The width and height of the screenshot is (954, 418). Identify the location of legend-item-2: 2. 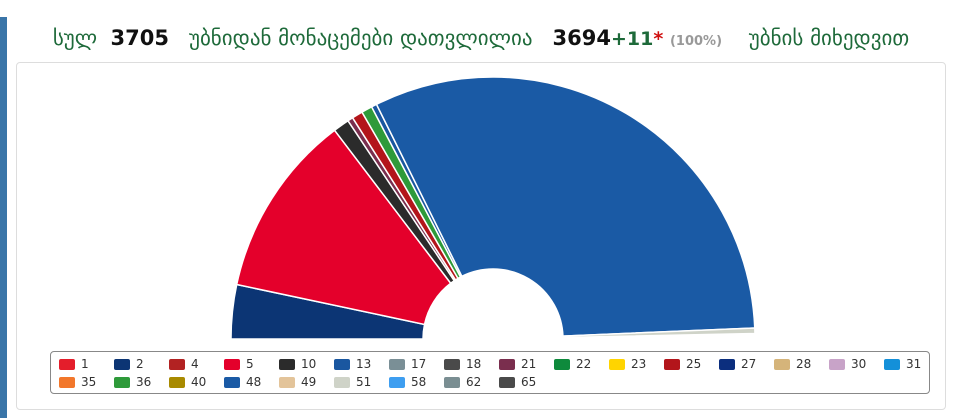
(141, 364).